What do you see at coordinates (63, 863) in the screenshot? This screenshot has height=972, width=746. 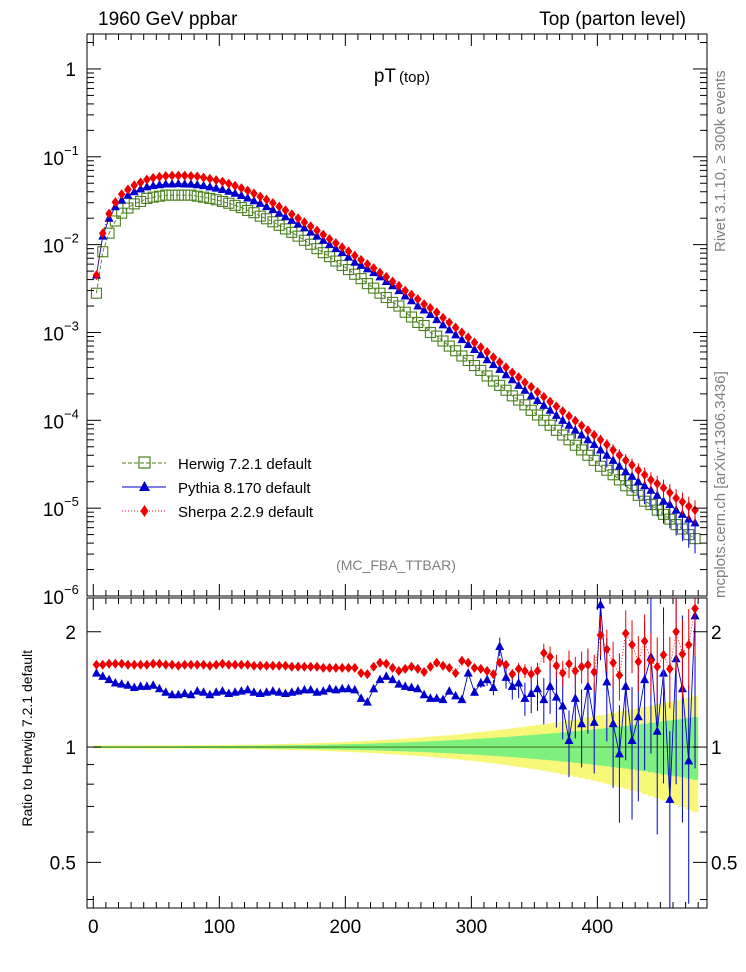 I see `ratio-y-tick-label: 0.5` at bounding box center [63, 863].